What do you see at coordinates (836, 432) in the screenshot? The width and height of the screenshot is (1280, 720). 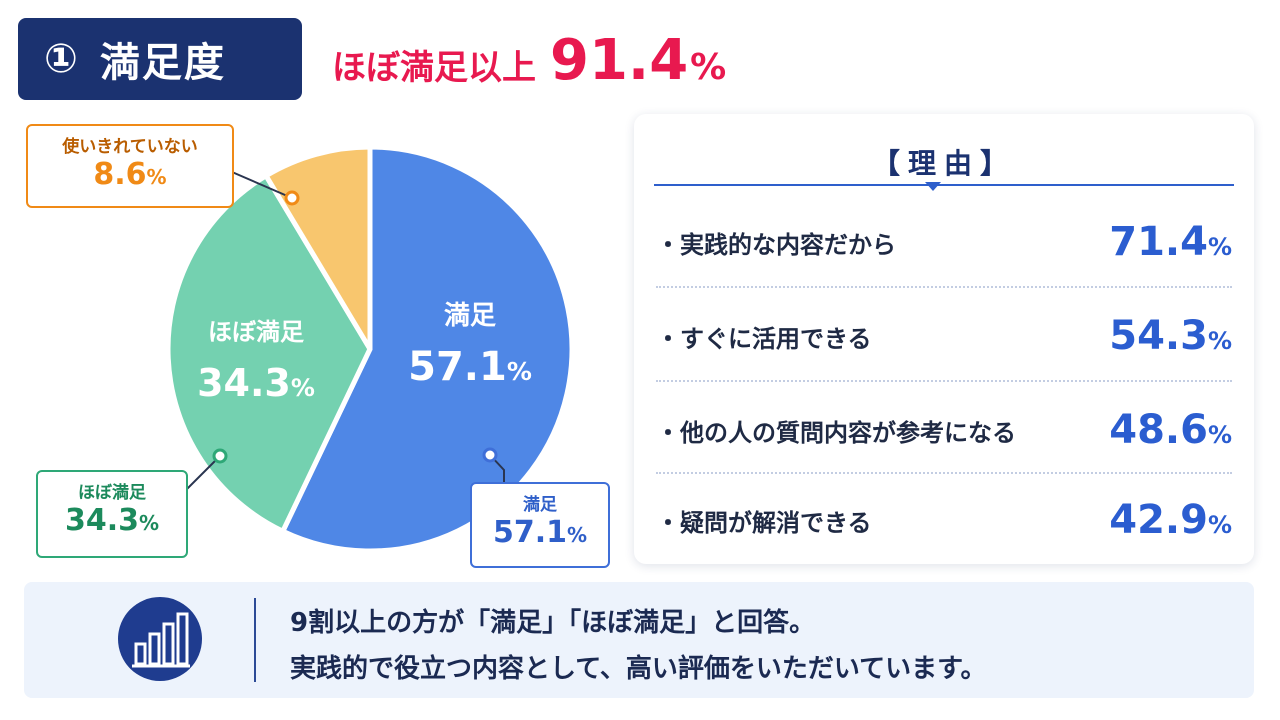 I see `reason-label: ・他の人の質問内容が参考になる` at bounding box center [836, 432].